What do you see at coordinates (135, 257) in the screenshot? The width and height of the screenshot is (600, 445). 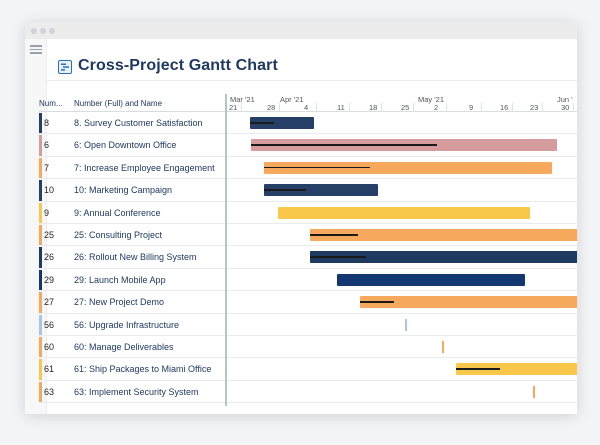 I see `task-name: 26: Rollout New Billing System` at bounding box center [135, 257].